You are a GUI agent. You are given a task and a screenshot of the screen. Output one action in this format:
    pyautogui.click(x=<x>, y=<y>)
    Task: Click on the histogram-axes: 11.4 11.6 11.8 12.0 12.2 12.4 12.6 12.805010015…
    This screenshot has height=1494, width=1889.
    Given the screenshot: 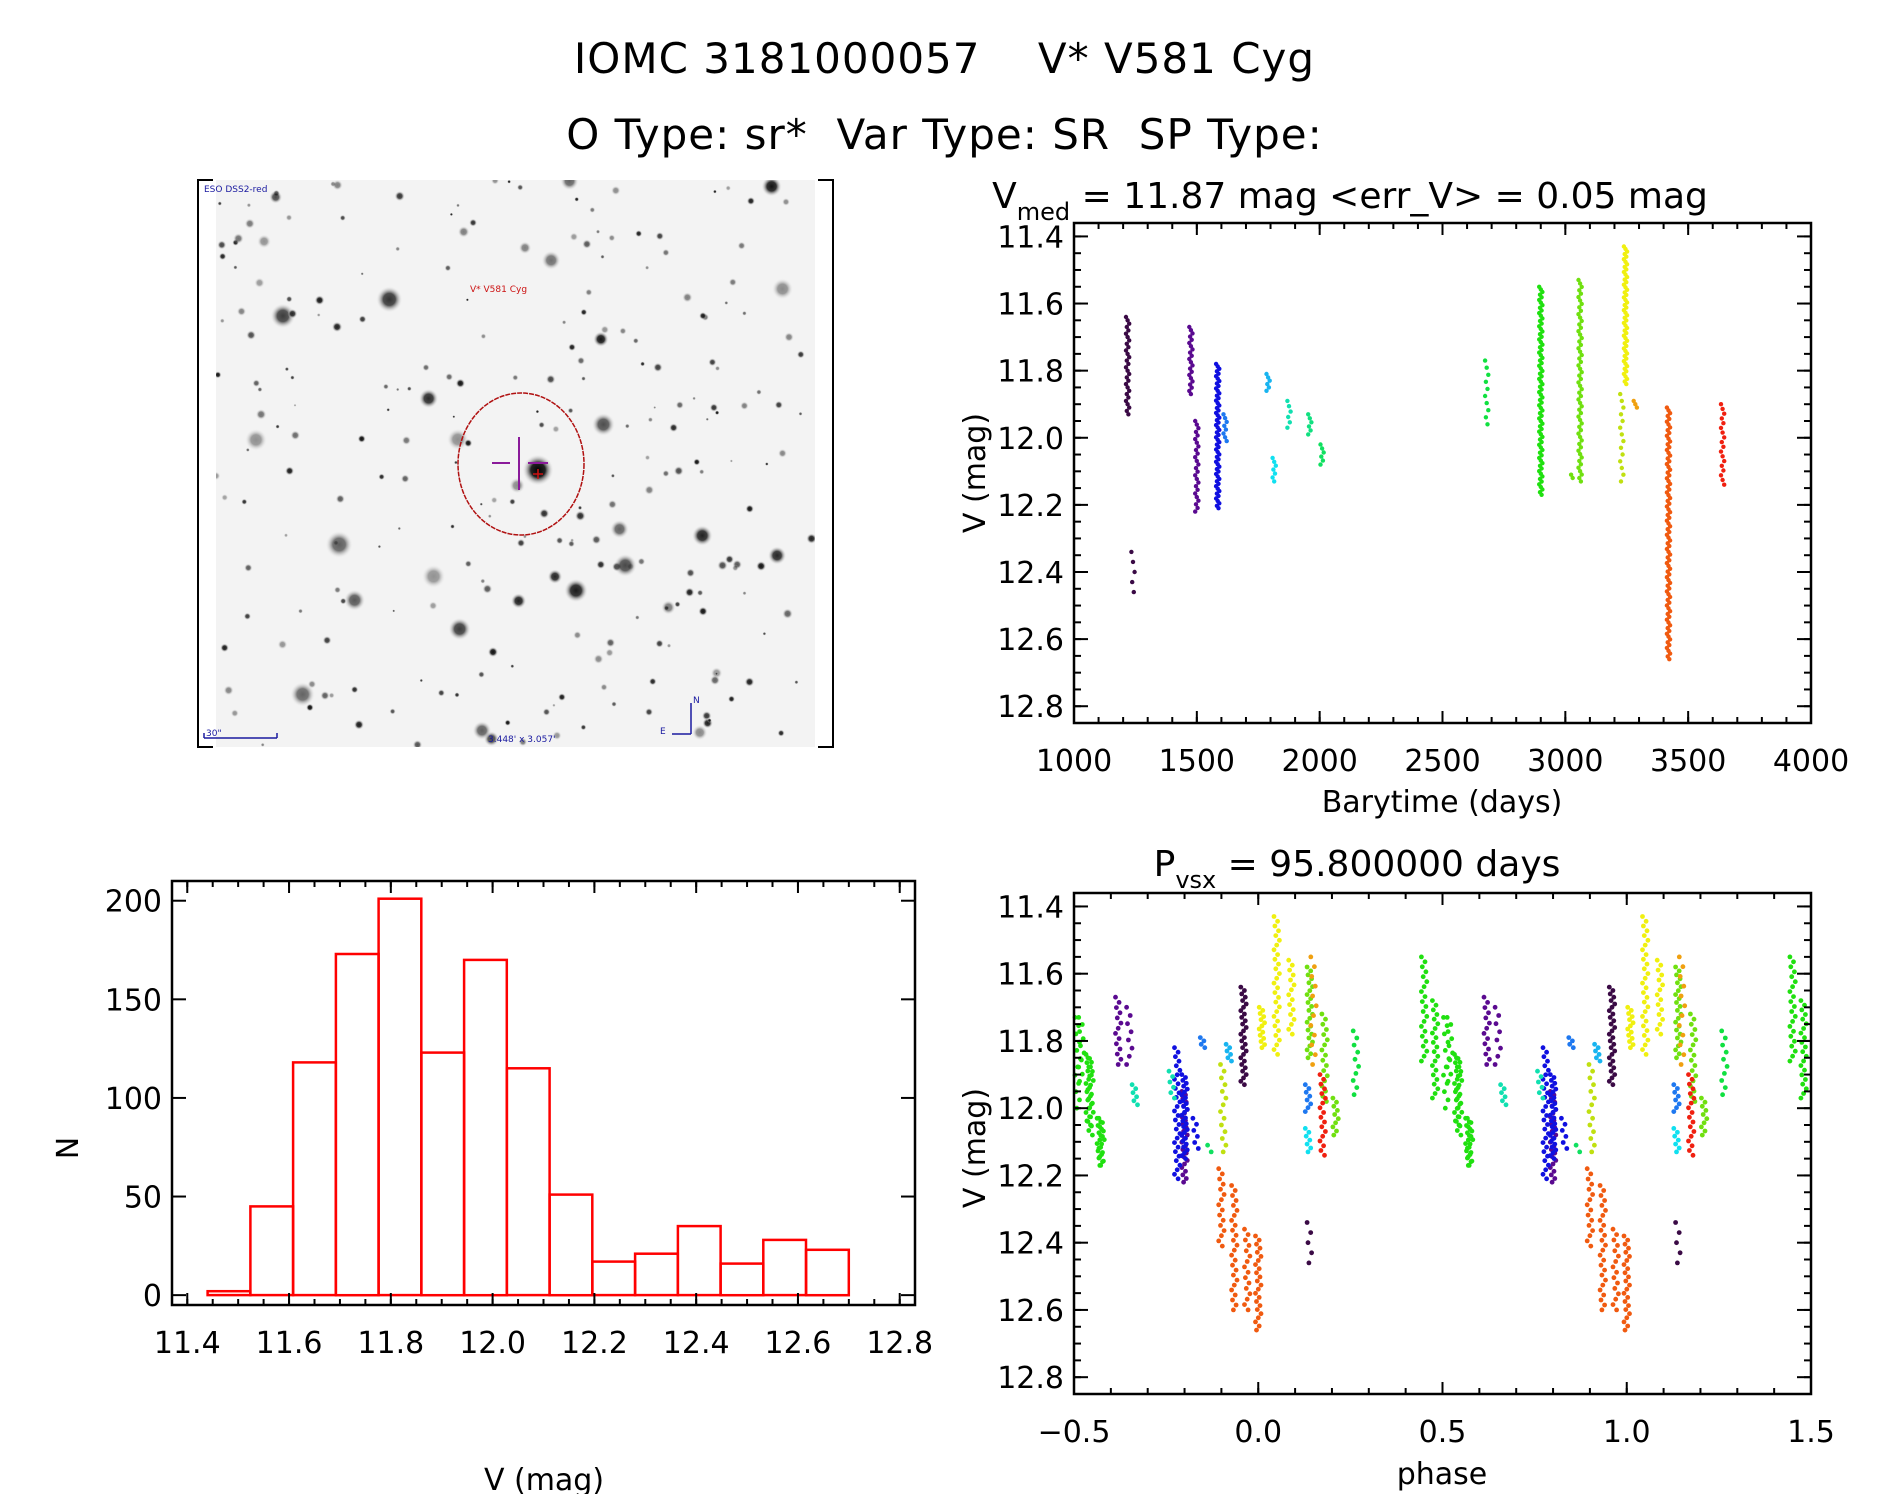 What is the action you would take?
    pyautogui.click(x=519, y=1120)
    